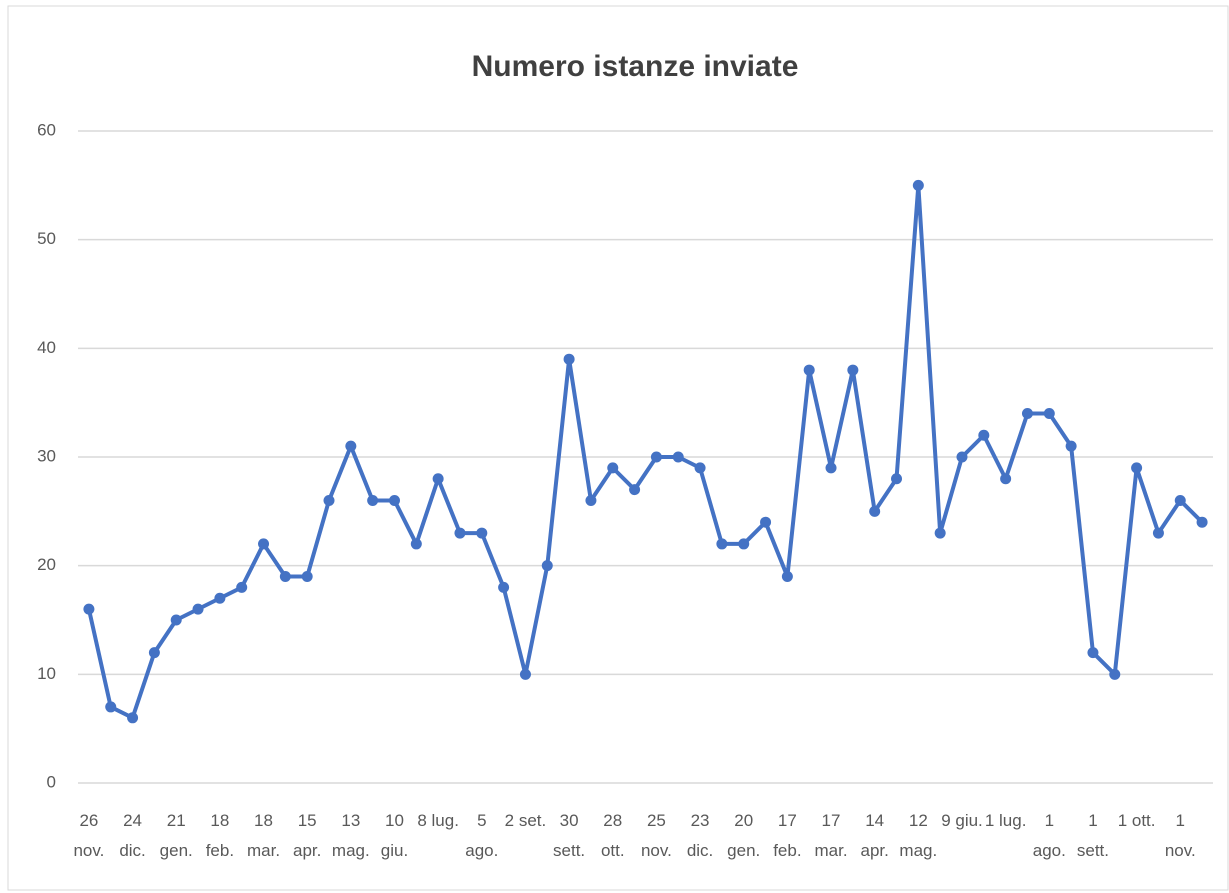 Image resolution: width=1229 pixels, height=893 pixels. Describe the element at coordinates (394, 835) in the screenshot. I see `x-tick-label: 10 giu.` at that location.